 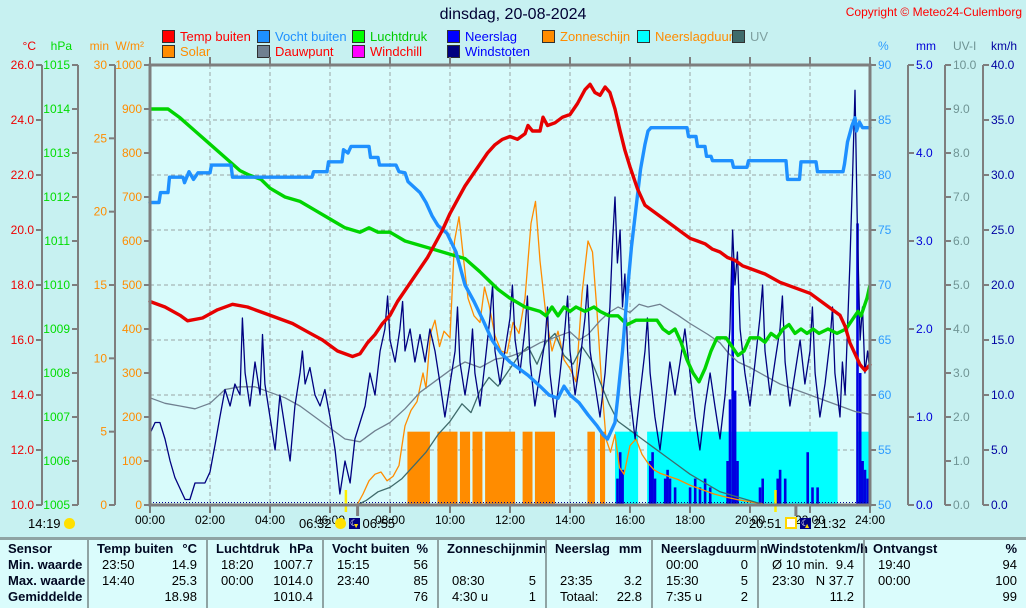 What do you see at coordinates (56, 197) in the screenshot?
I see `svg-text: 1012` at bounding box center [56, 197].